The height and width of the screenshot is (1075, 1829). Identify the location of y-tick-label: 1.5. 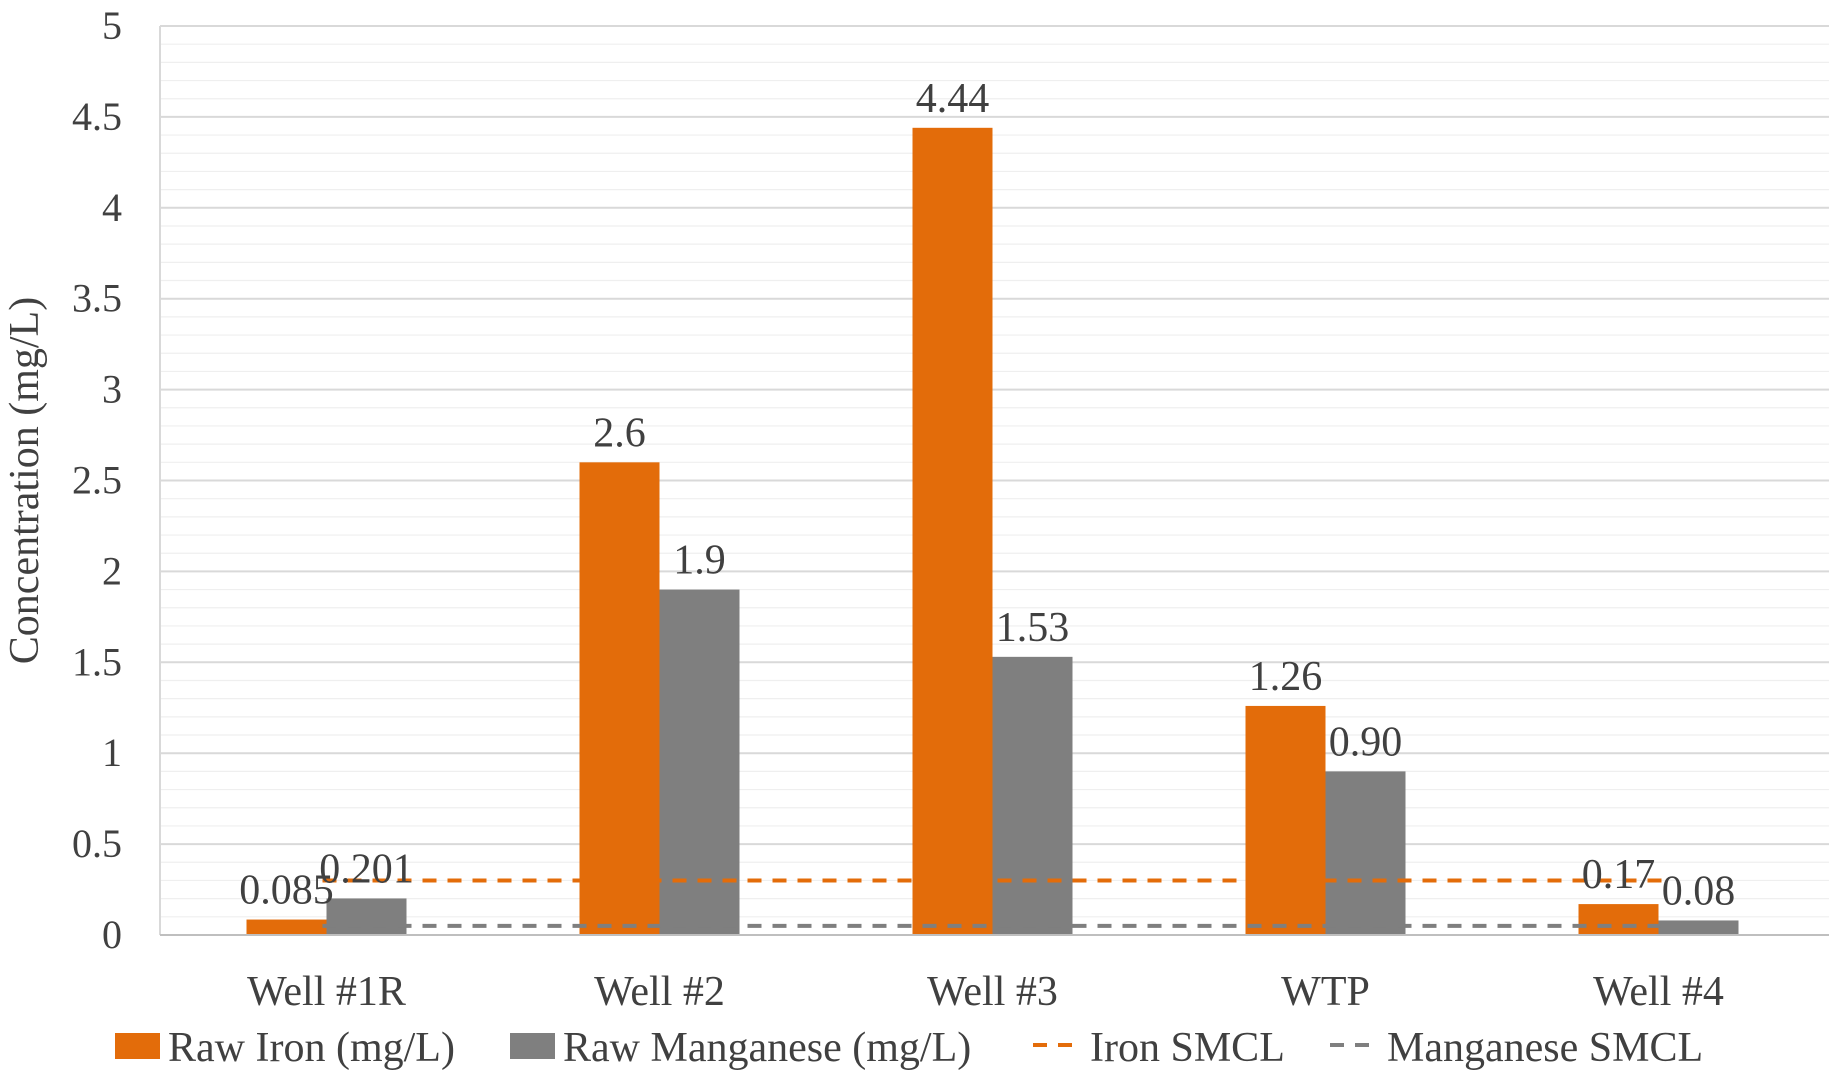
(97, 661).